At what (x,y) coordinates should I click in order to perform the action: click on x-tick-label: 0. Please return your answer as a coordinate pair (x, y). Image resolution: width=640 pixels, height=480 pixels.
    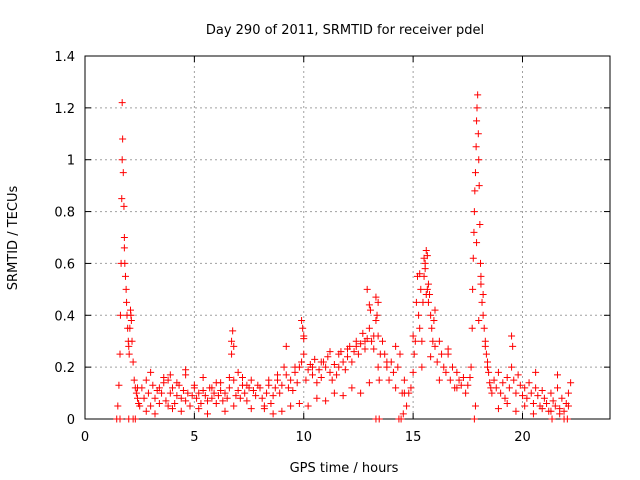
    Looking at the image, I should click on (85, 437).